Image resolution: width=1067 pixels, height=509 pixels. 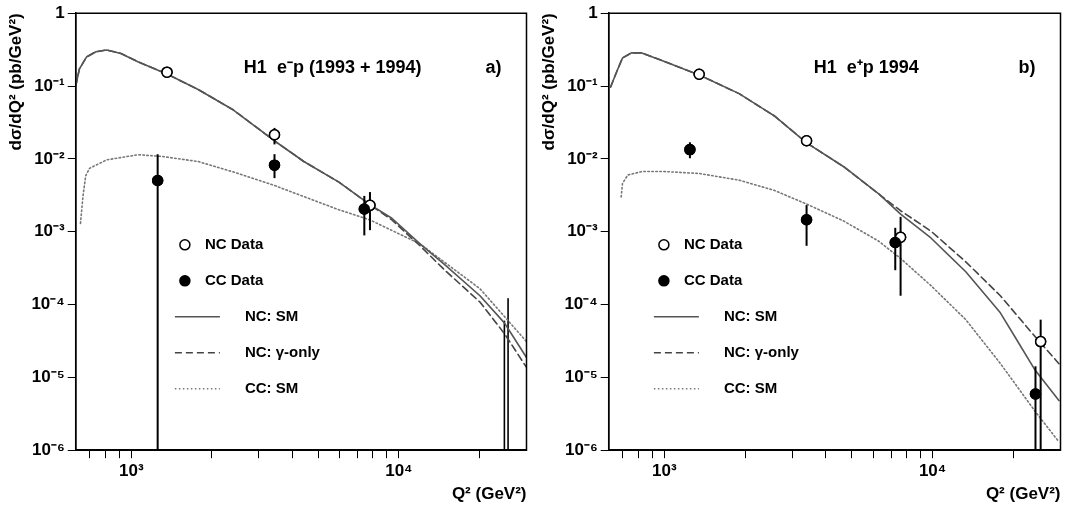 I want to click on text: H1 e⁻p (1993 + 1994), so click(x=332, y=67).